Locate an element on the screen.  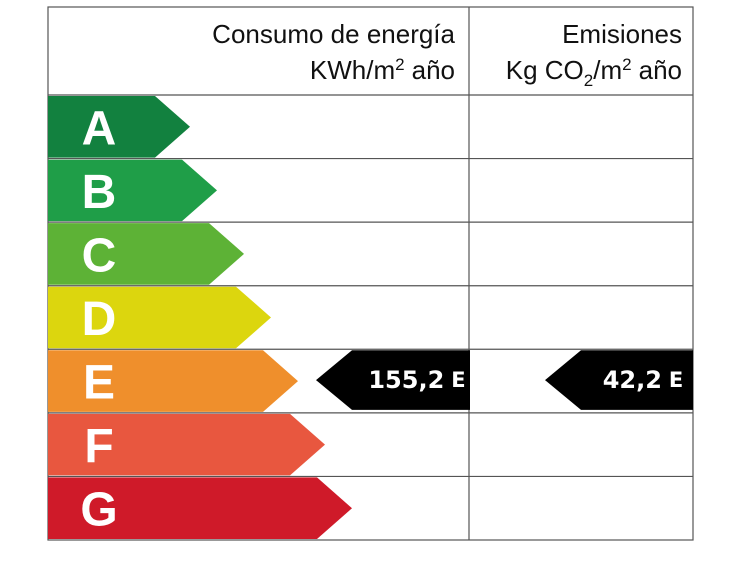
rating-letter: A is located at coordinates (99, 128).